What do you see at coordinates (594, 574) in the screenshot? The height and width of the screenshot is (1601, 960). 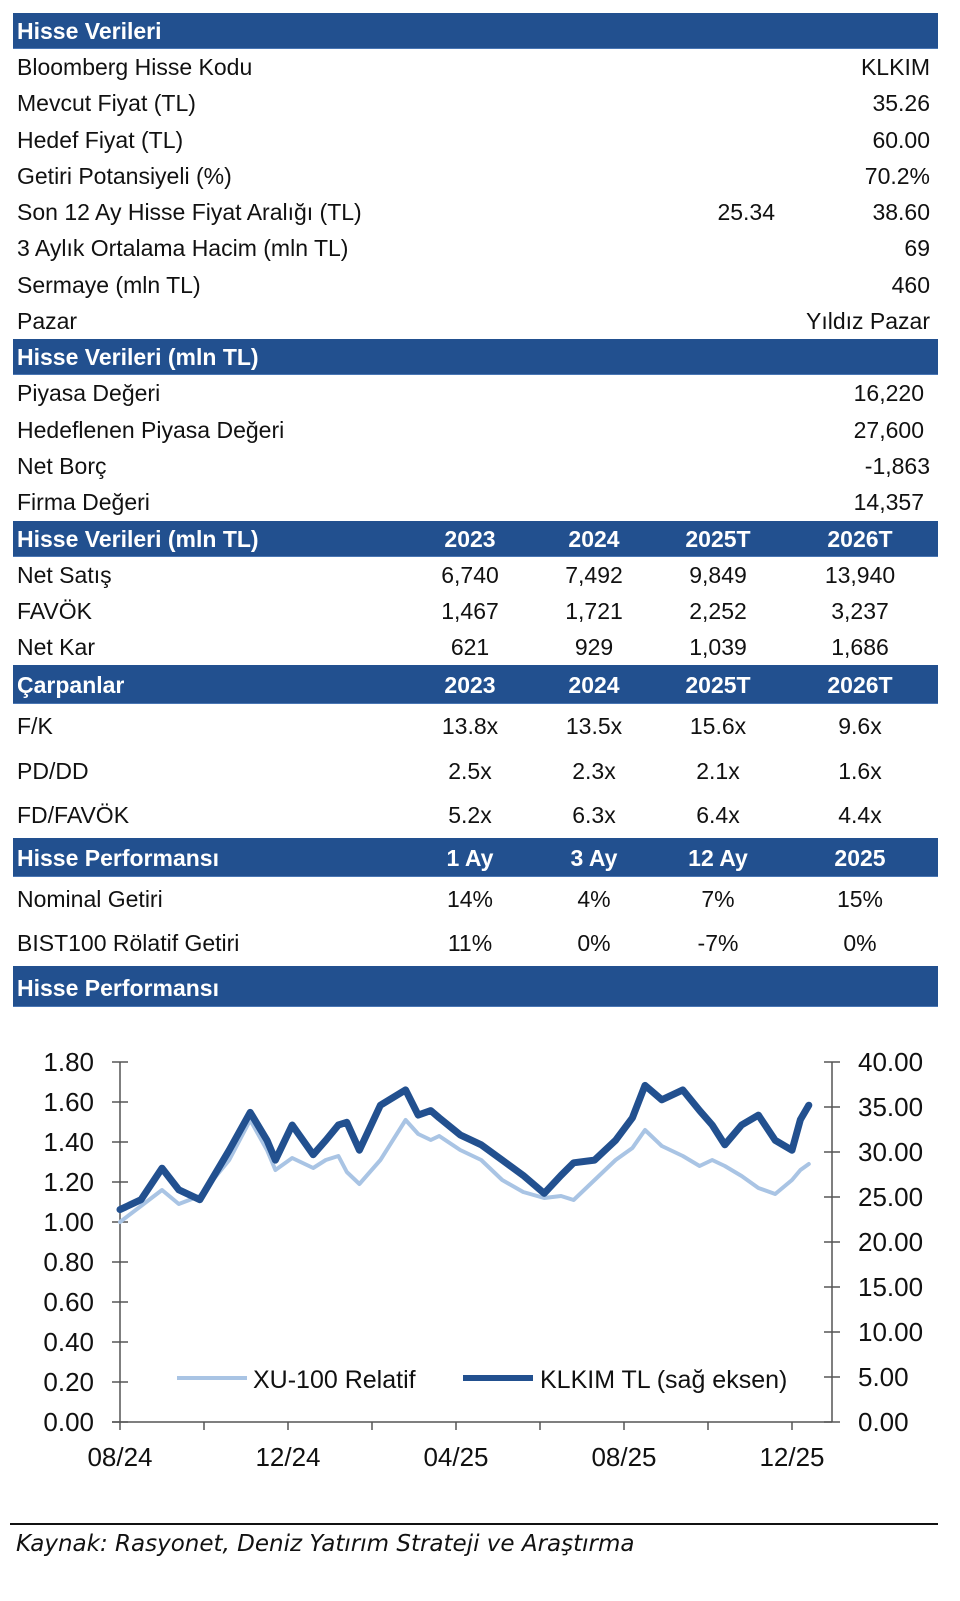 I see `cell: 7,492` at bounding box center [594, 574].